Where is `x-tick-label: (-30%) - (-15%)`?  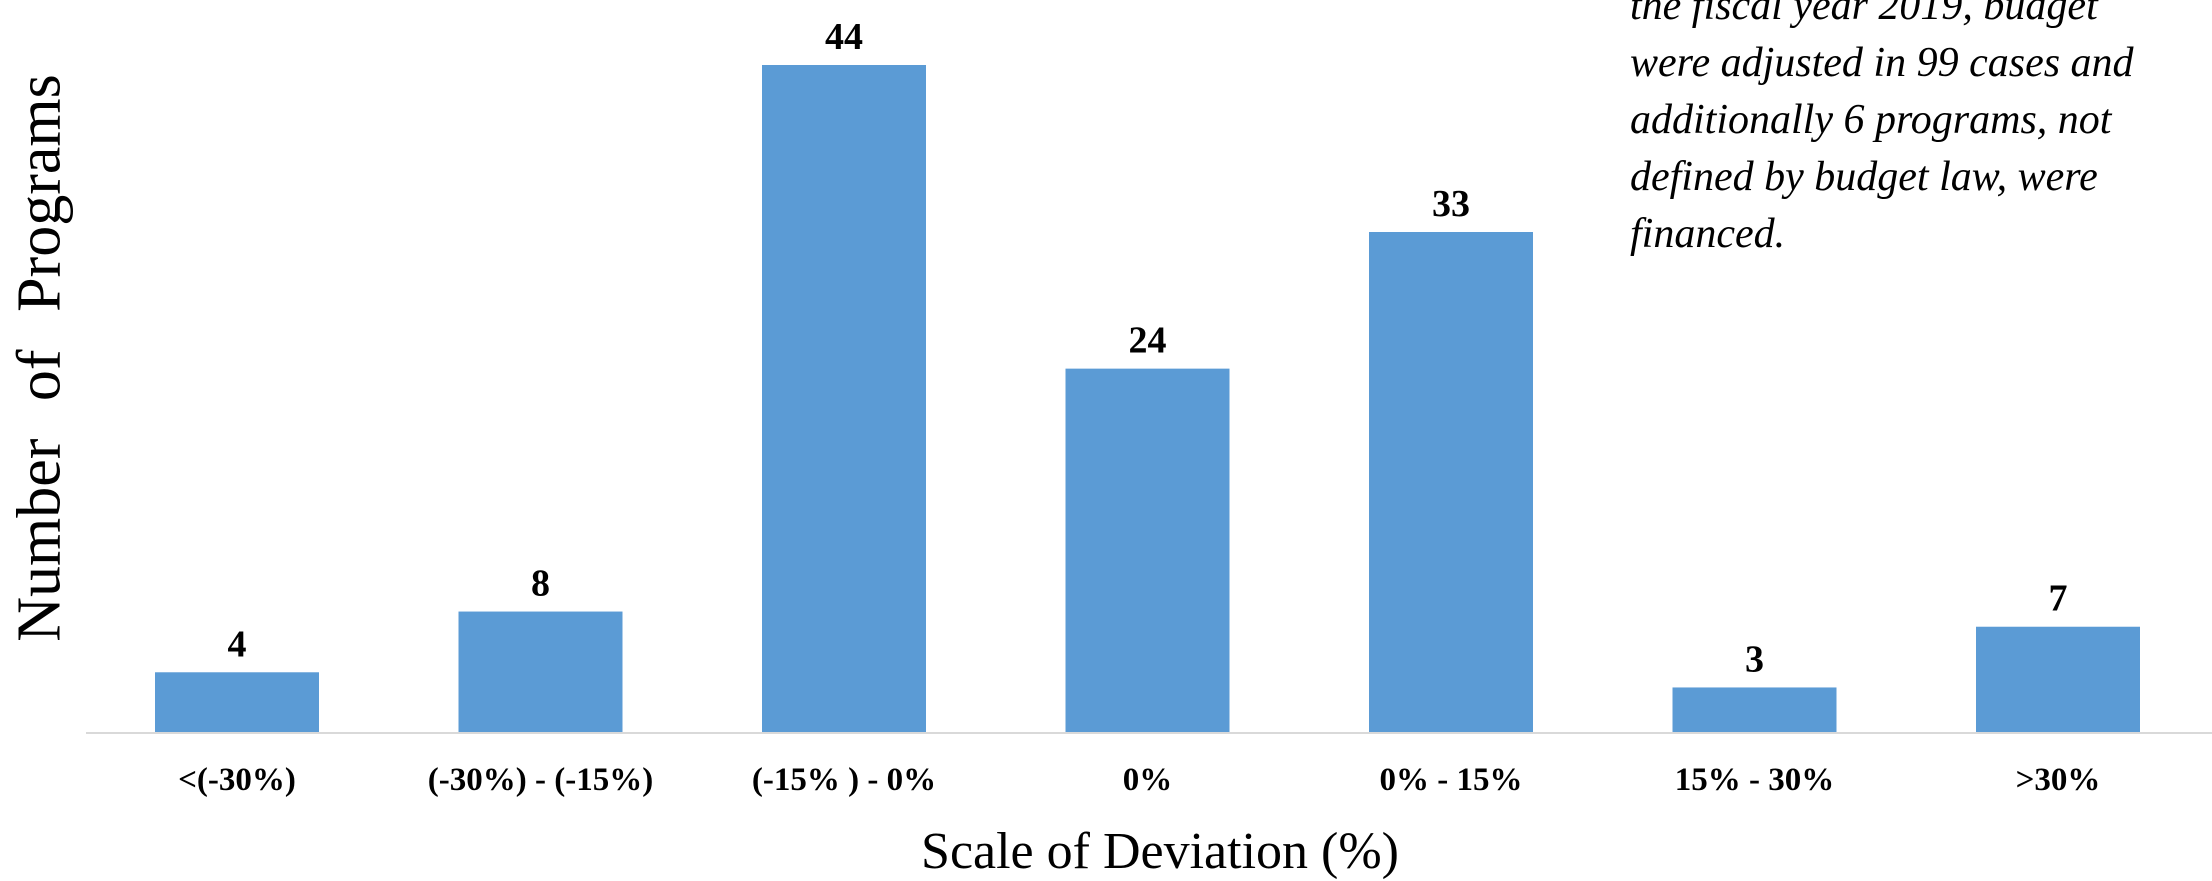
x-tick-label: (-30%) - (-15%) is located at coordinates (540, 780).